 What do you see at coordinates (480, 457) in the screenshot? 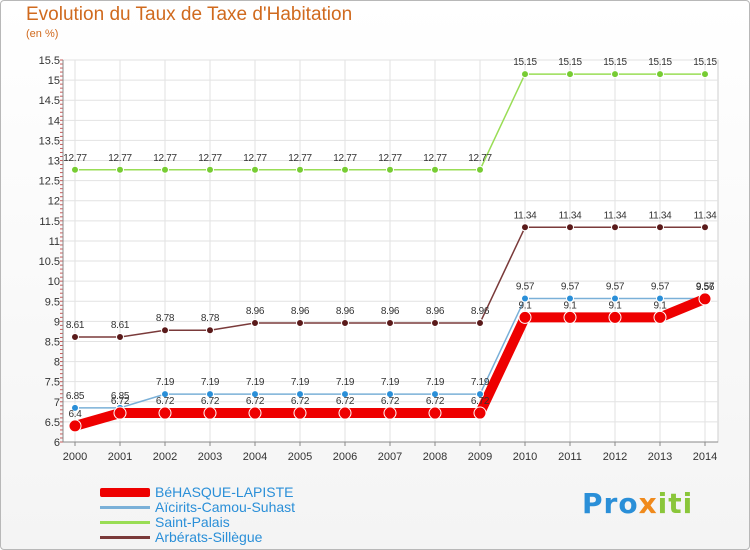
I see `x-tick-label: 2009` at bounding box center [480, 457].